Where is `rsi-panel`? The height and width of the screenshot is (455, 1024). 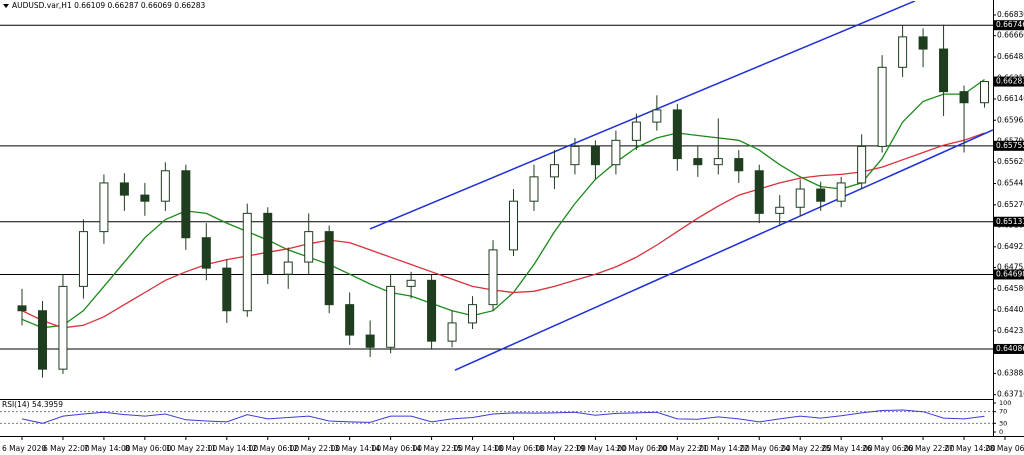 rsi-panel is located at coordinates (496, 416).